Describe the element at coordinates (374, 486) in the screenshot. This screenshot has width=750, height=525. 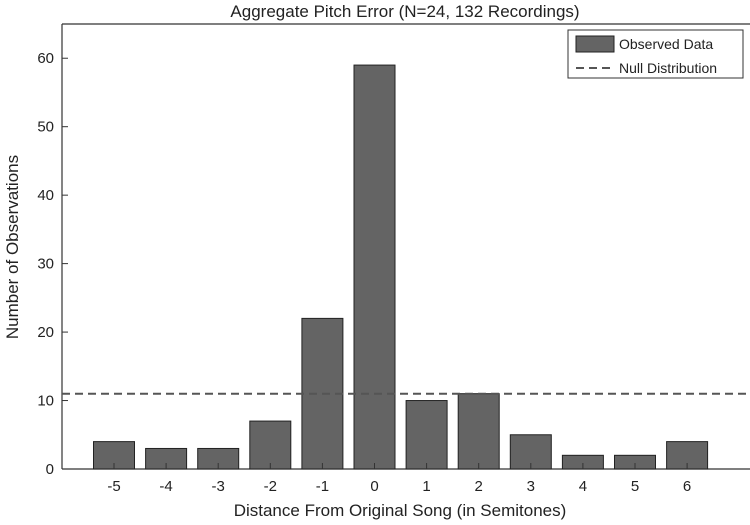
I see `x-tick-label: 0` at that location.